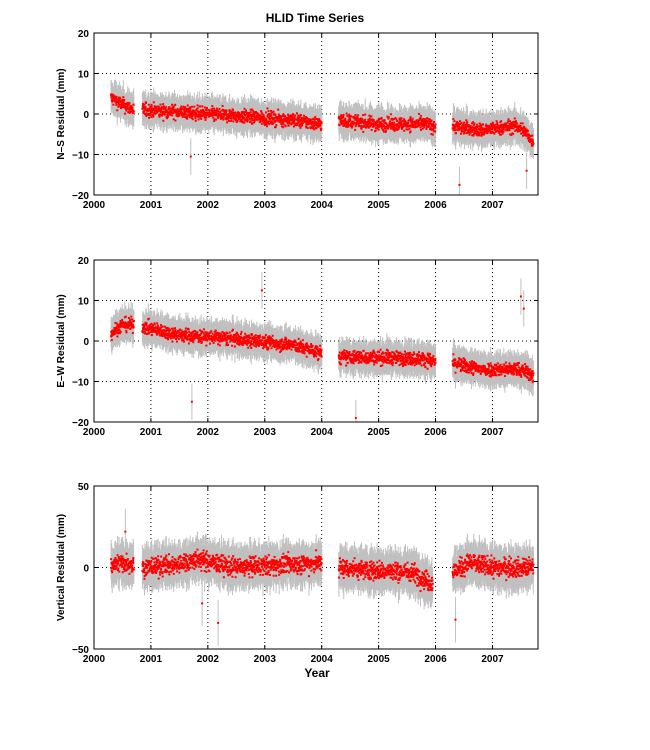  What do you see at coordinates (94, 205) in the screenshot?
I see `x-tick-label: 2000` at bounding box center [94, 205].